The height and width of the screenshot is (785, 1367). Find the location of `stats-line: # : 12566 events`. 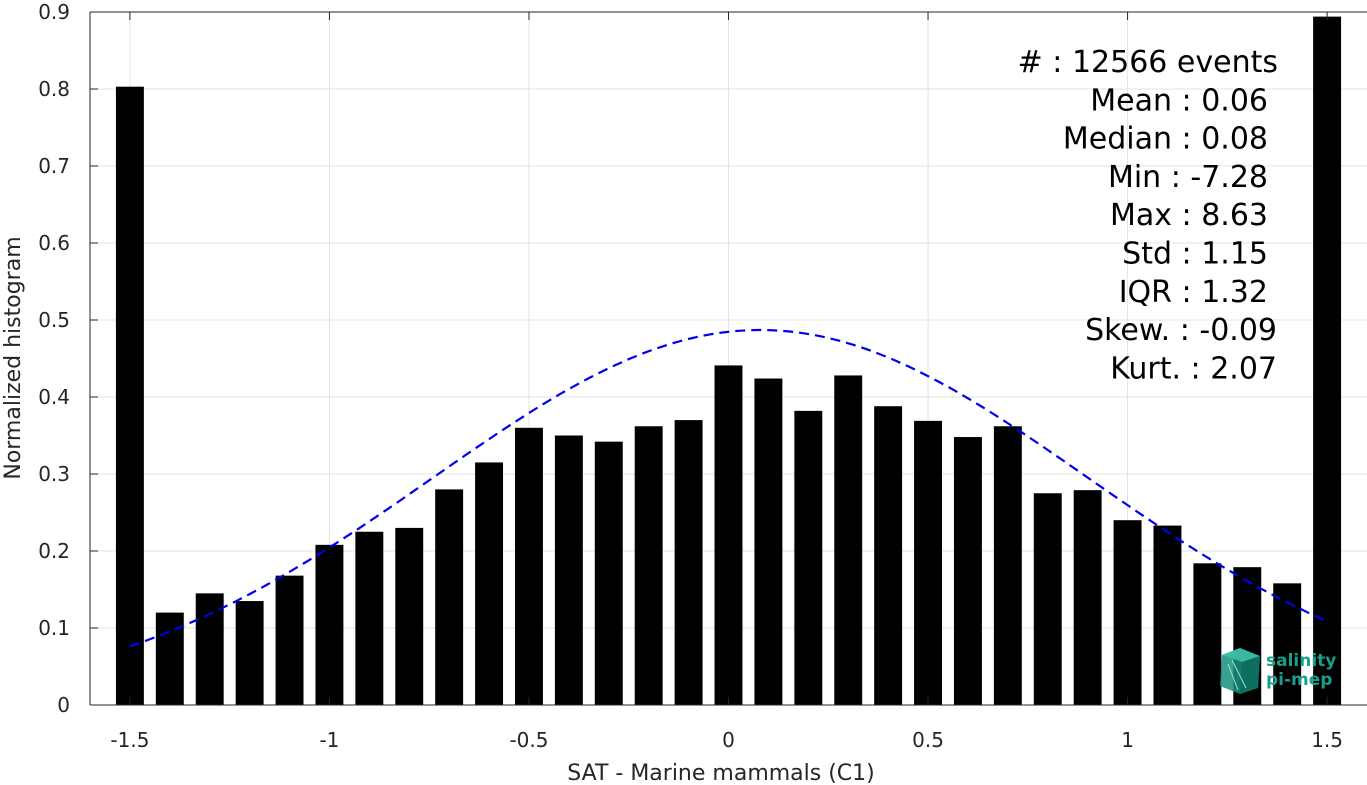

stats-line: # : 12566 events is located at coordinates (1148, 62).